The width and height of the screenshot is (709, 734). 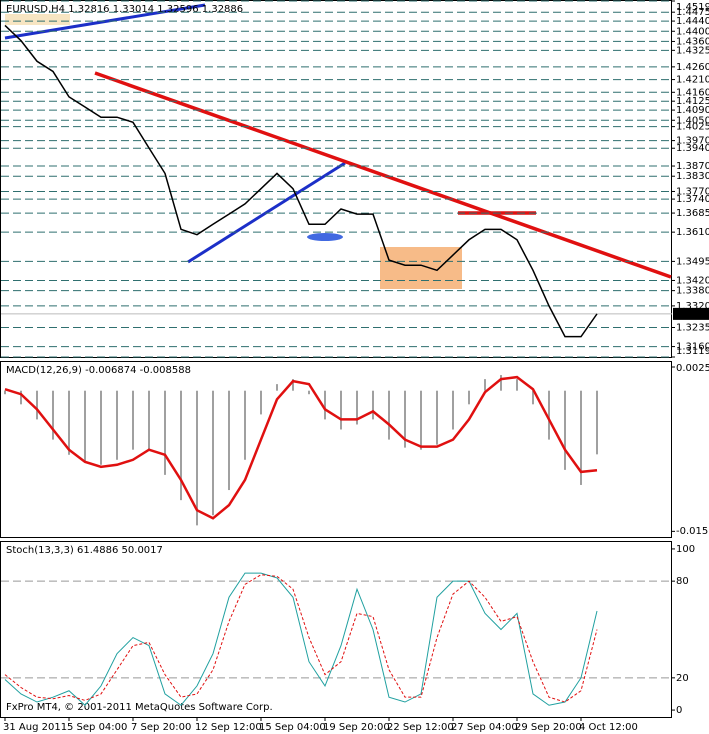 What do you see at coordinates (692, 92) in the screenshot?
I see `y-tick-label: 1.41600` at bounding box center [692, 92].